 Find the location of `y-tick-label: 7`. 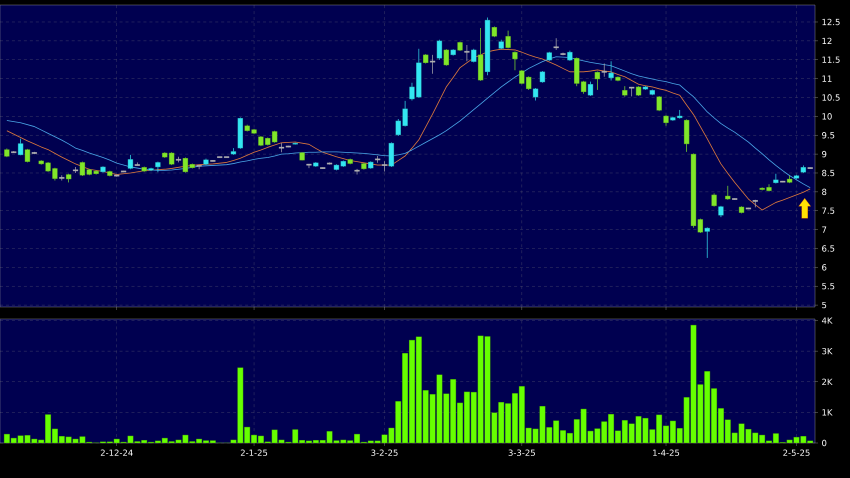

y-tick-label: 7 is located at coordinates (824, 229).